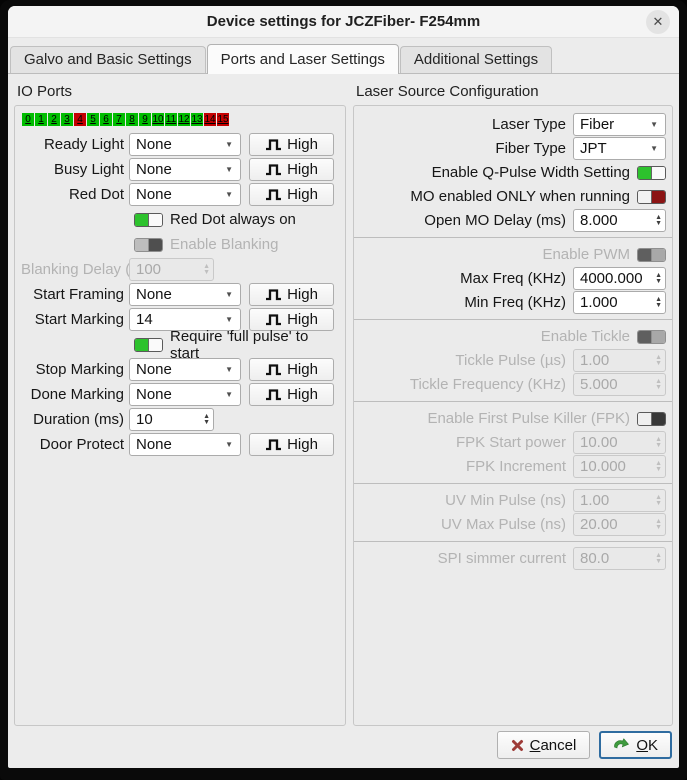 The height and width of the screenshot is (780, 687). Describe the element at coordinates (108, 59) in the screenshot. I see `tab-galvo-and-basic-settings: Galvo and Basic Settings` at that location.